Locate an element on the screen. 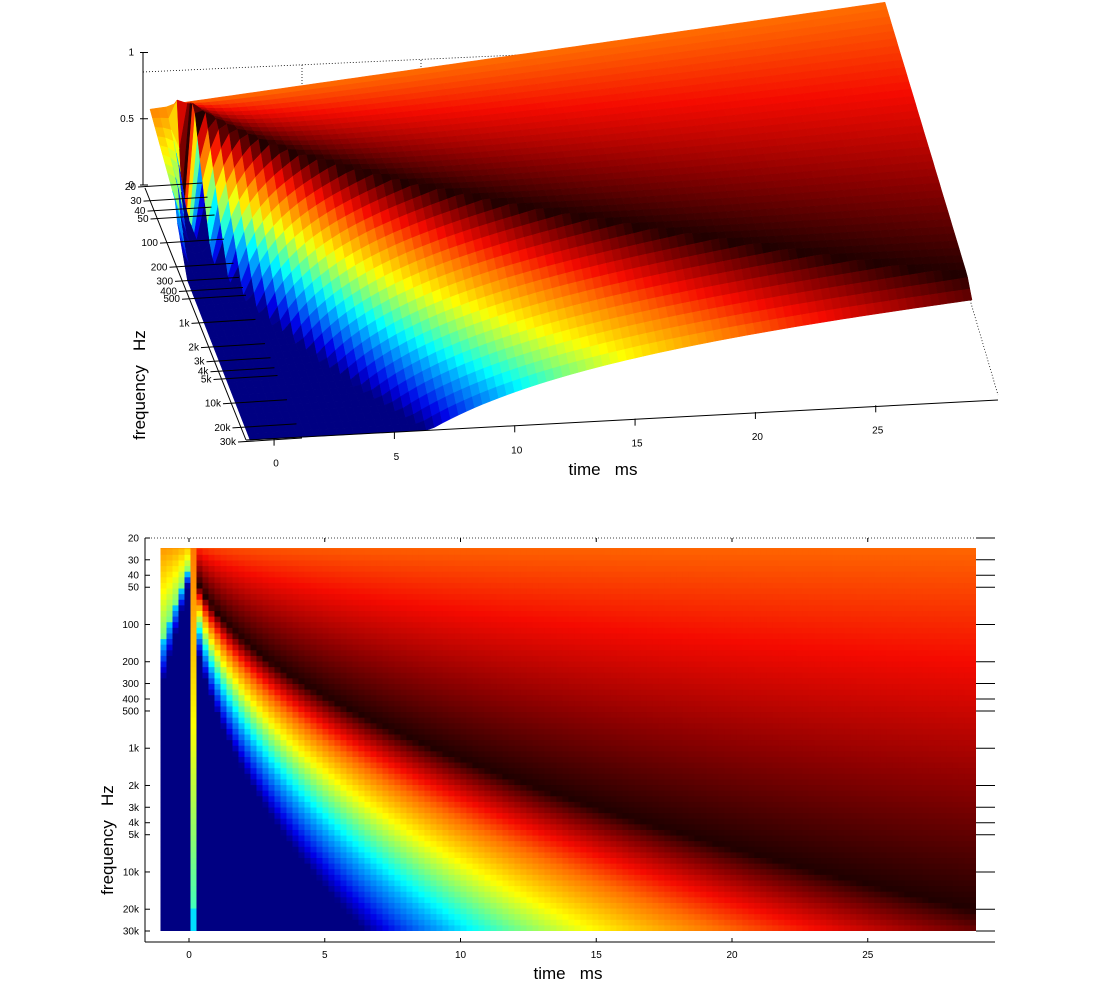 This screenshot has height=1000, width=1101. surface-facet is located at coordinates (930, 165).